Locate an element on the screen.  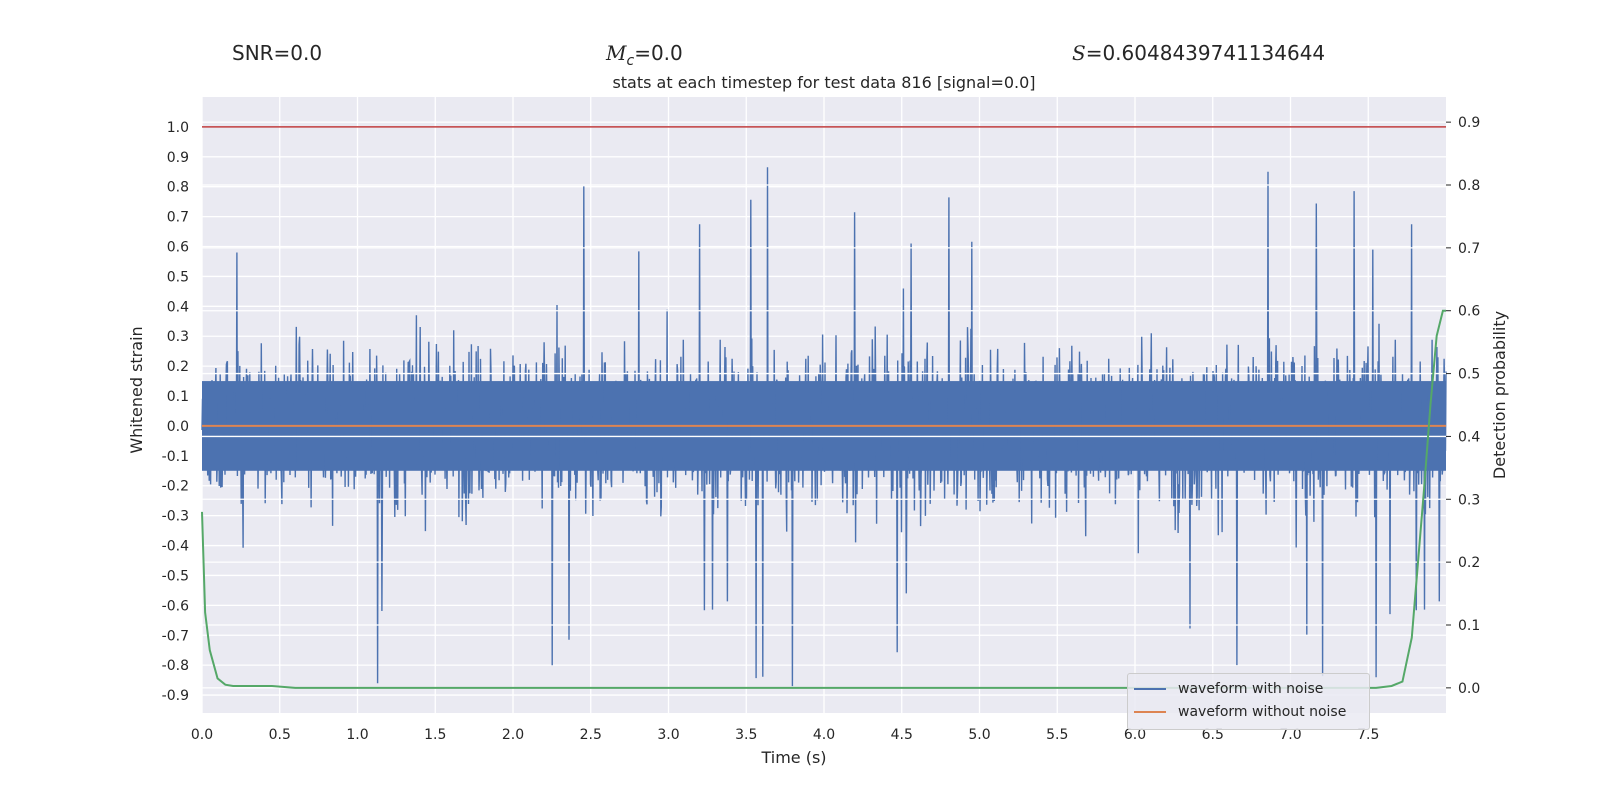
chirp-mass-value: =0.0 is located at coordinates (658, 53).